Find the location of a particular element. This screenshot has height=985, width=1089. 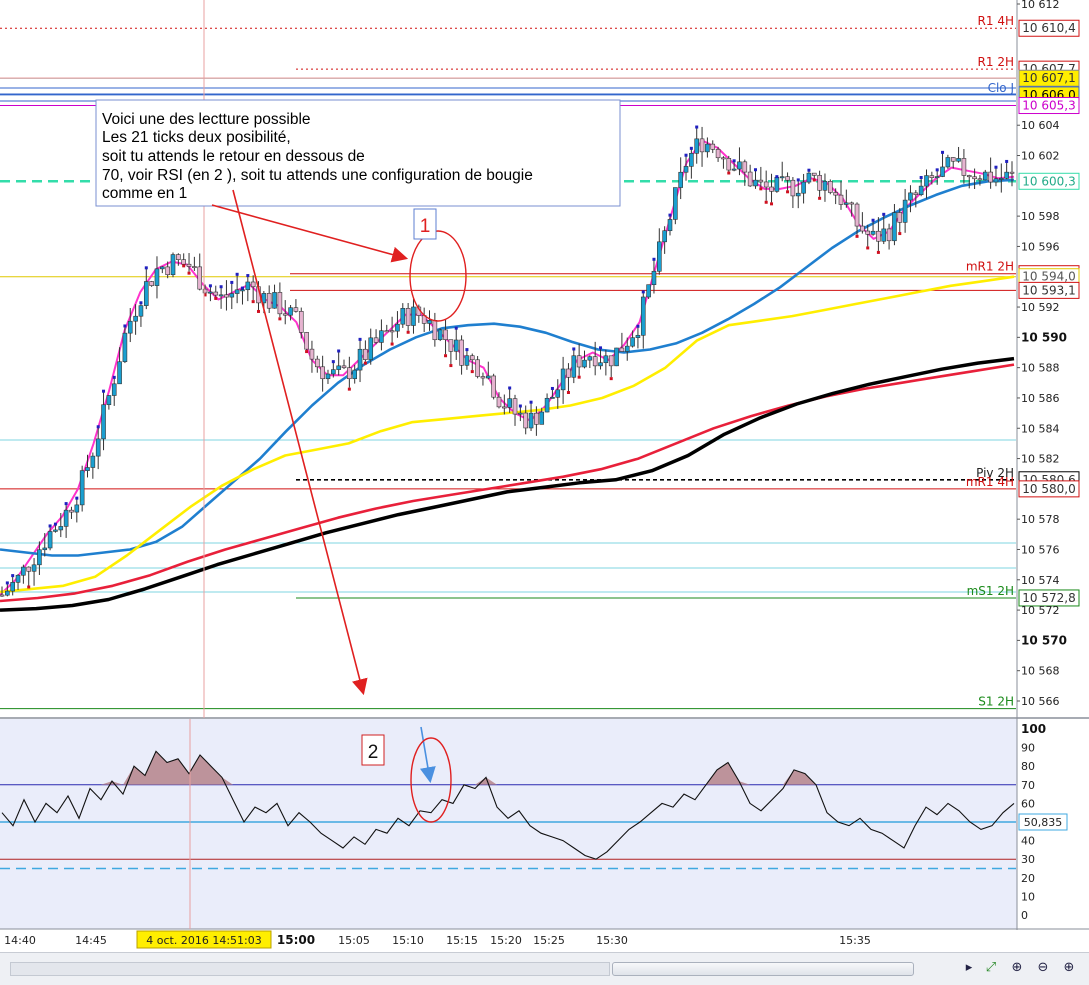

time-tick-label: 14:45 is located at coordinates (91, 940).